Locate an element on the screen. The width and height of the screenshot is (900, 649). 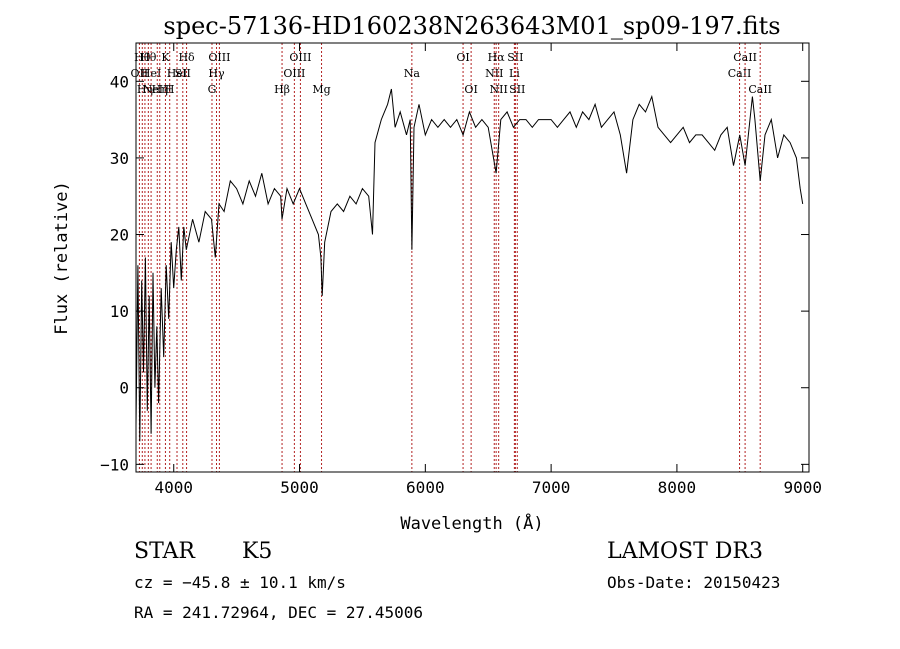
spectral-line-label-5: NeIII is located at coordinates (157, 89).